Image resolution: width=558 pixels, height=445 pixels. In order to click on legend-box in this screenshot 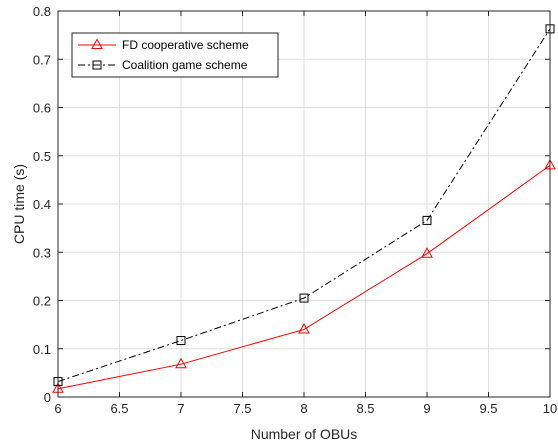, I will do `click(175, 55)`.